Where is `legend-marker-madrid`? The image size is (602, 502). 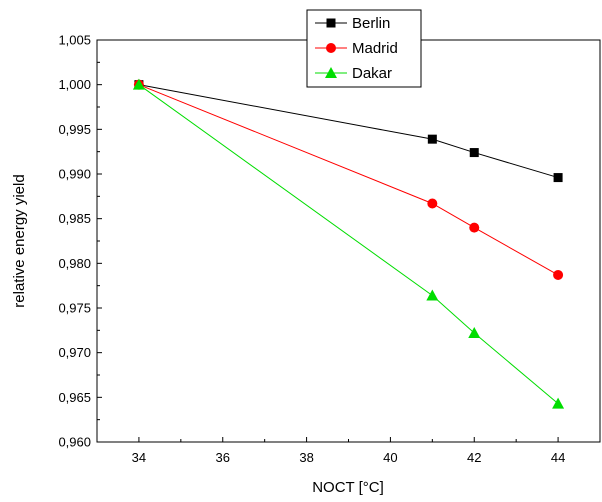 legend-marker-madrid is located at coordinates (331, 48).